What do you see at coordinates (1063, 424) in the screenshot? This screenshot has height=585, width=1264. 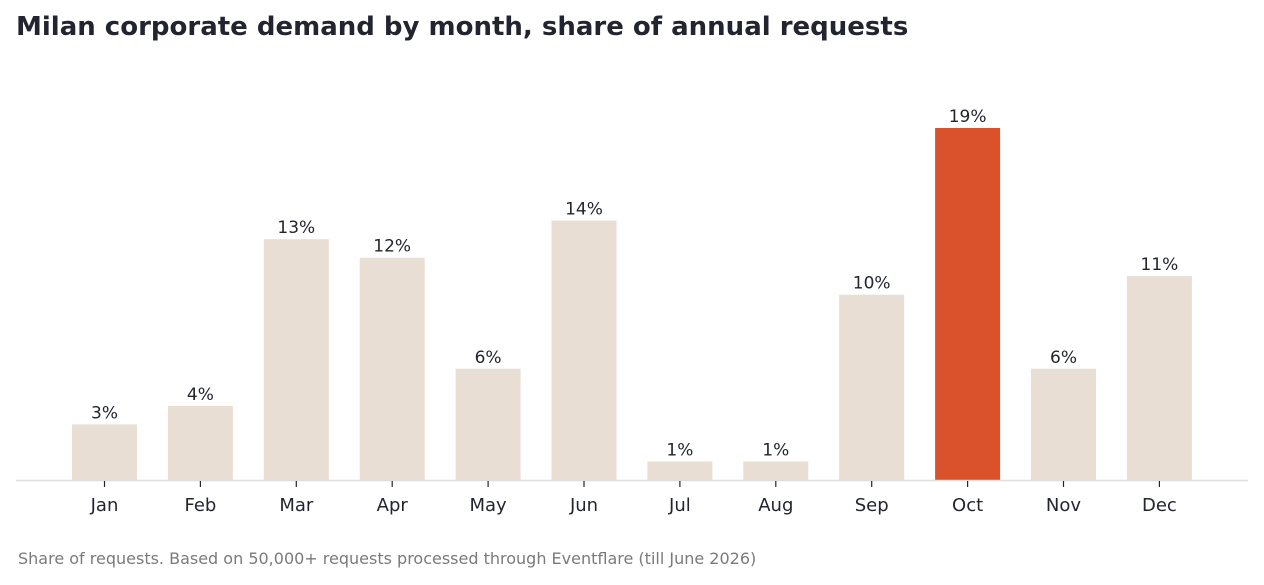 I see `bar-nov` at bounding box center [1063, 424].